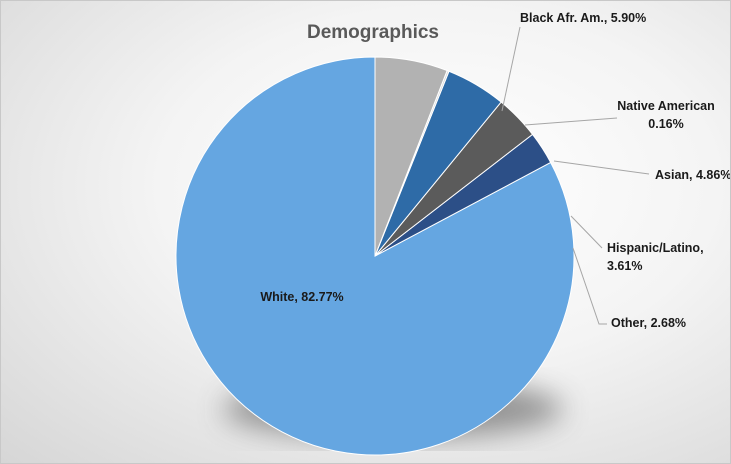  Describe the element at coordinates (575, 175) in the screenshot. I see `leader-lines` at that location.